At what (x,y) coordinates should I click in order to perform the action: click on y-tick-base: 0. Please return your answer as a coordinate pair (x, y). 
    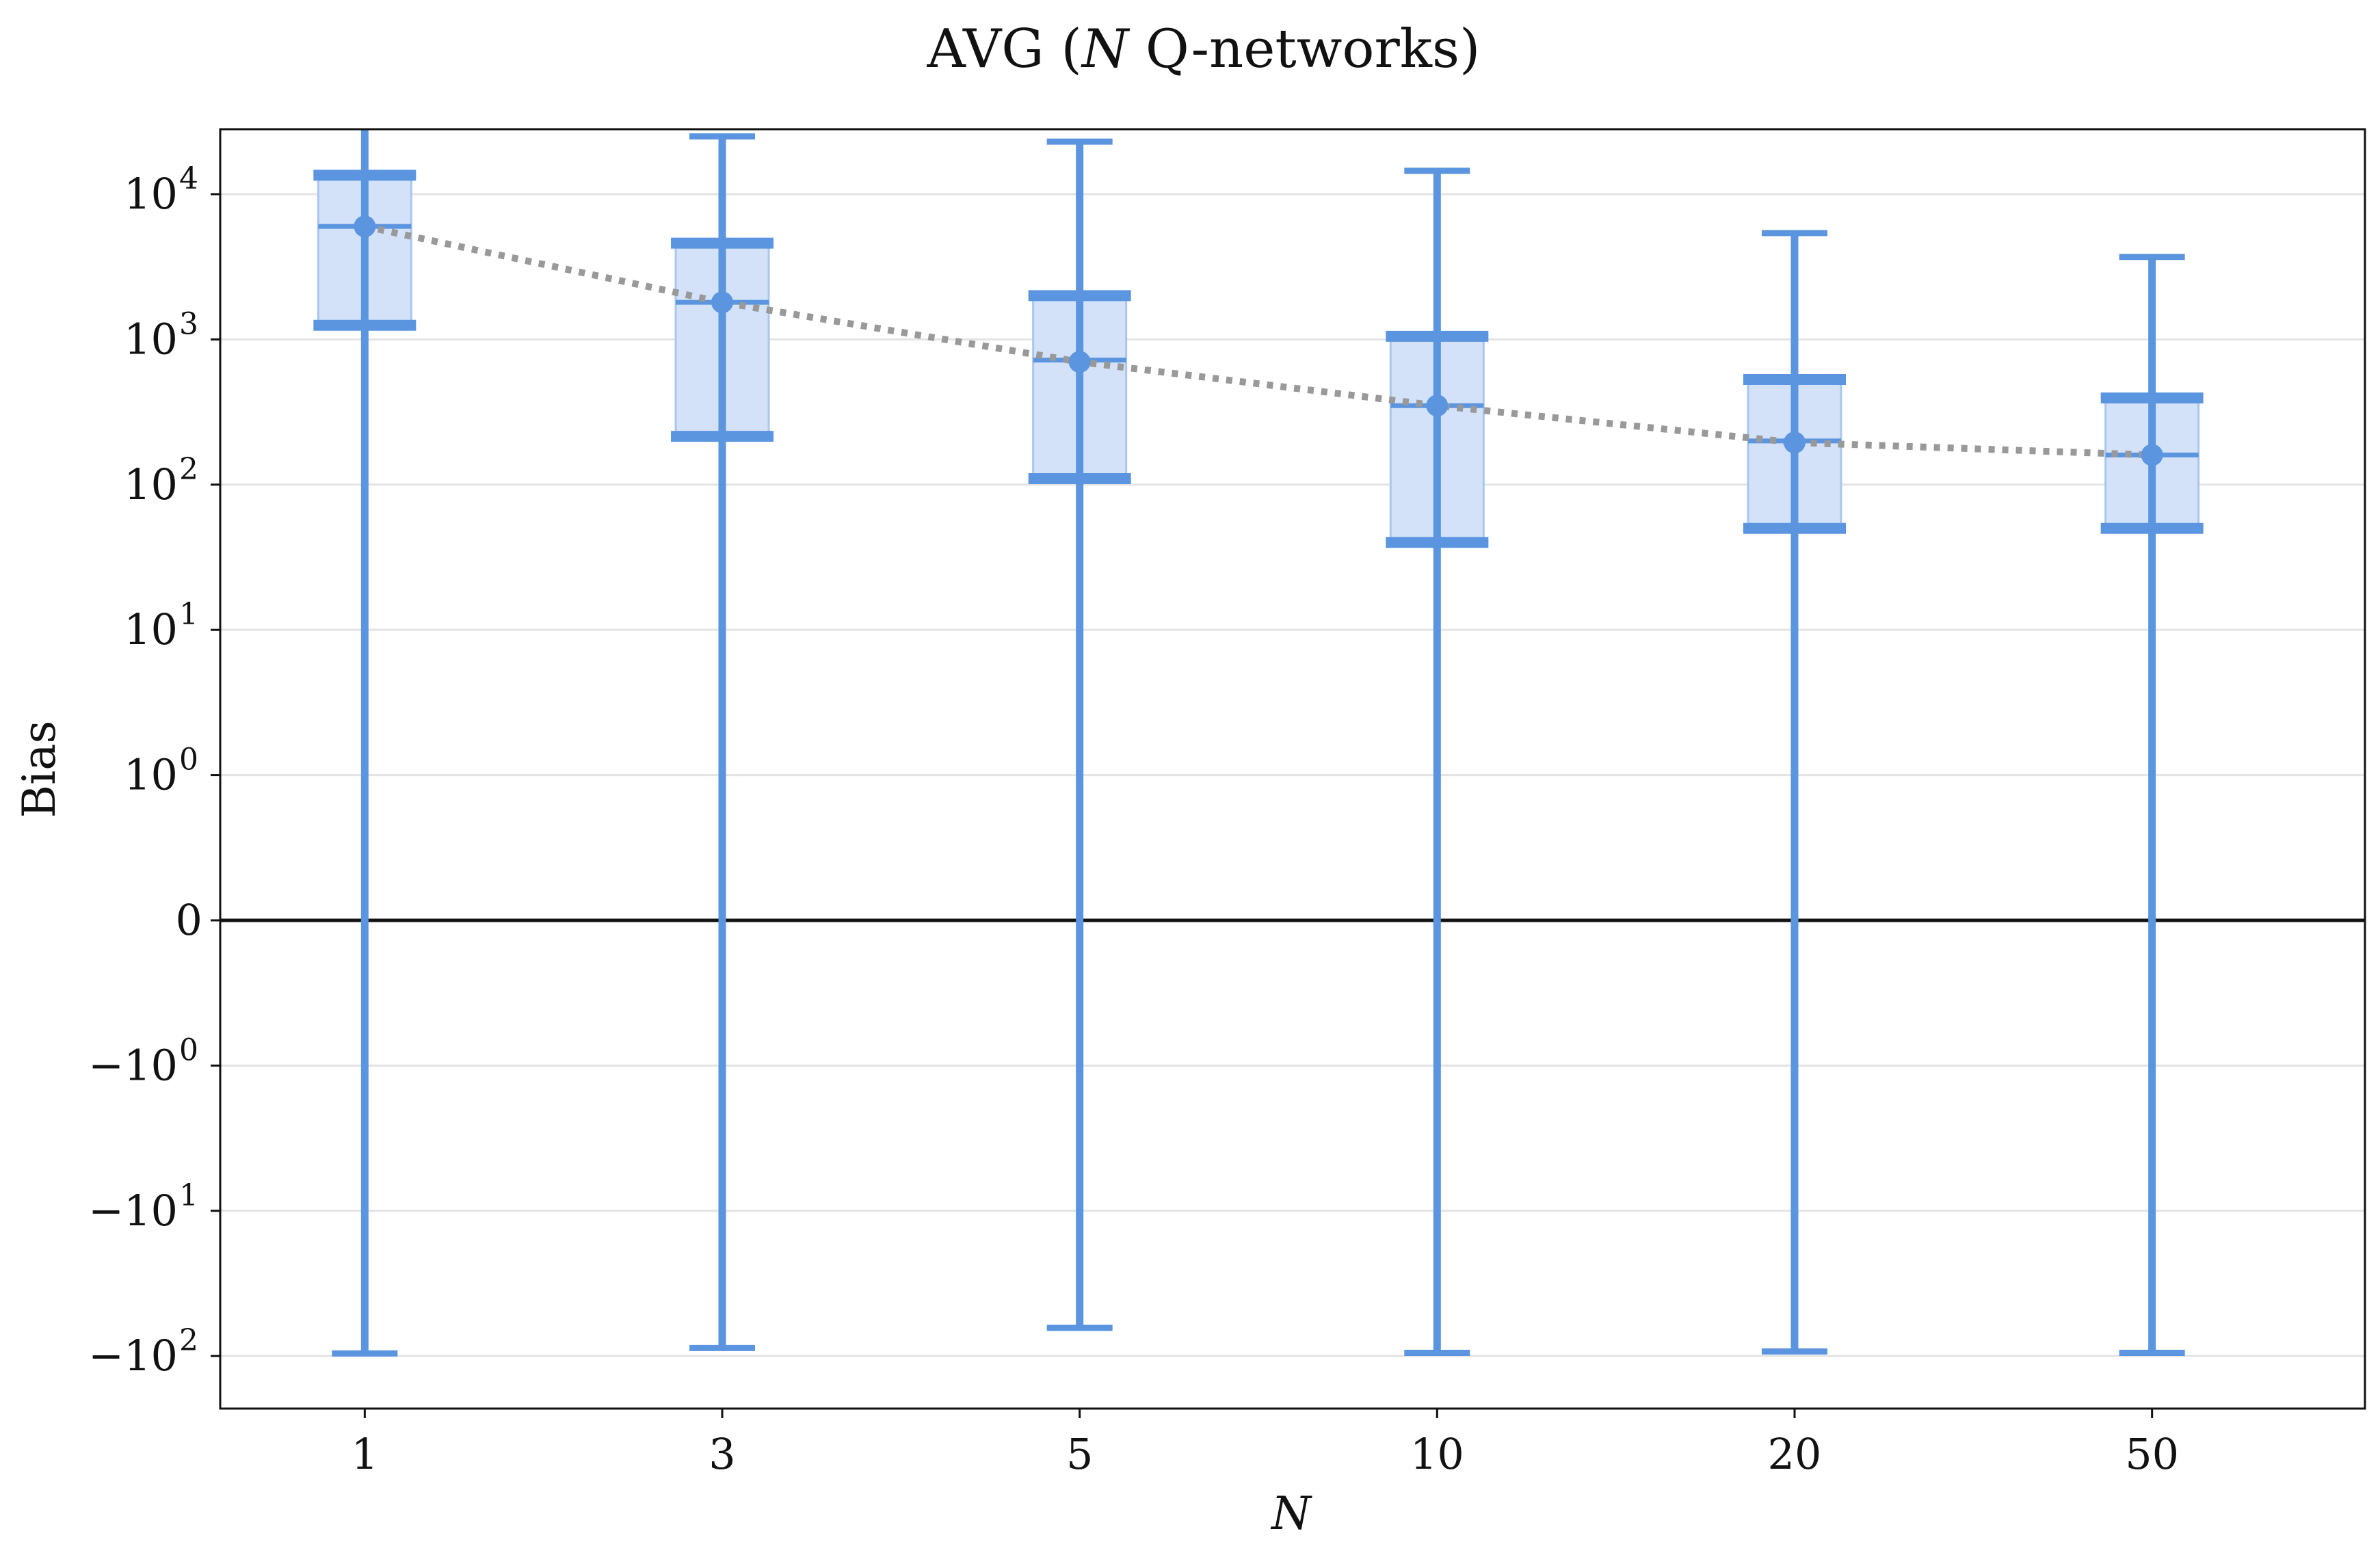
    Looking at the image, I should click on (189, 920).